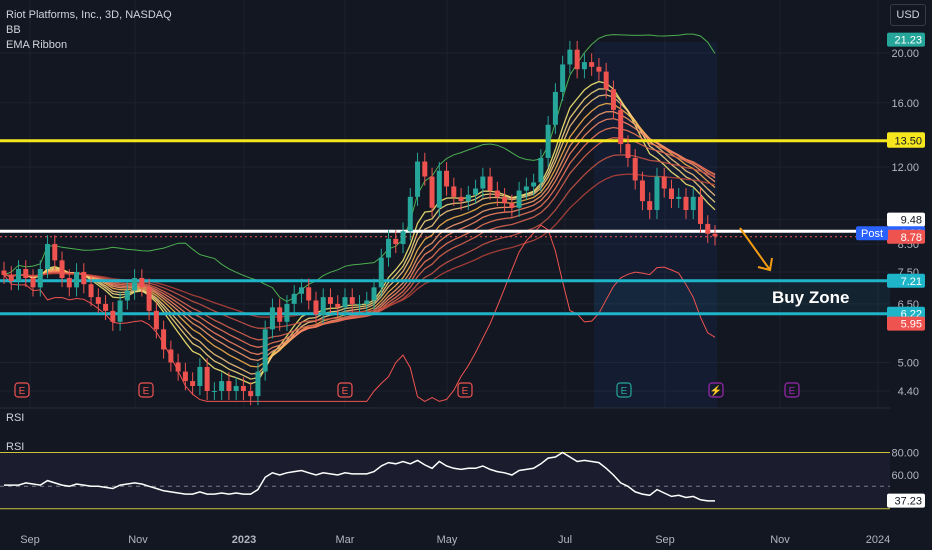 The image size is (932, 550). I want to click on arrow-shaft, so click(755, 249).